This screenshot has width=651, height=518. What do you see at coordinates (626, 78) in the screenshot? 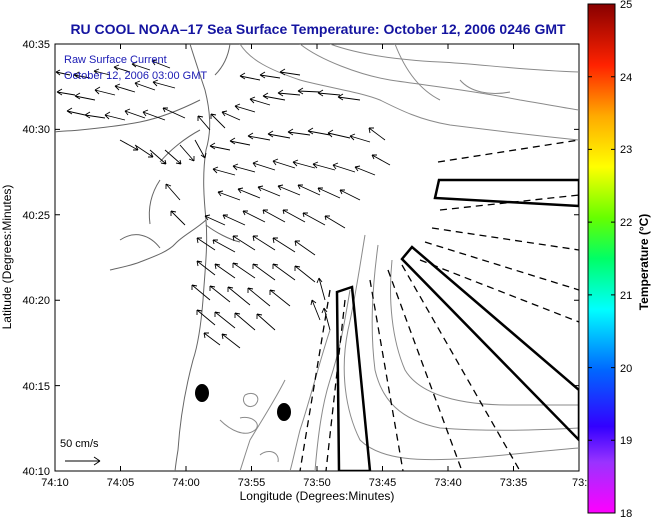
I see `colorbar-tick-label: 24` at bounding box center [626, 78].